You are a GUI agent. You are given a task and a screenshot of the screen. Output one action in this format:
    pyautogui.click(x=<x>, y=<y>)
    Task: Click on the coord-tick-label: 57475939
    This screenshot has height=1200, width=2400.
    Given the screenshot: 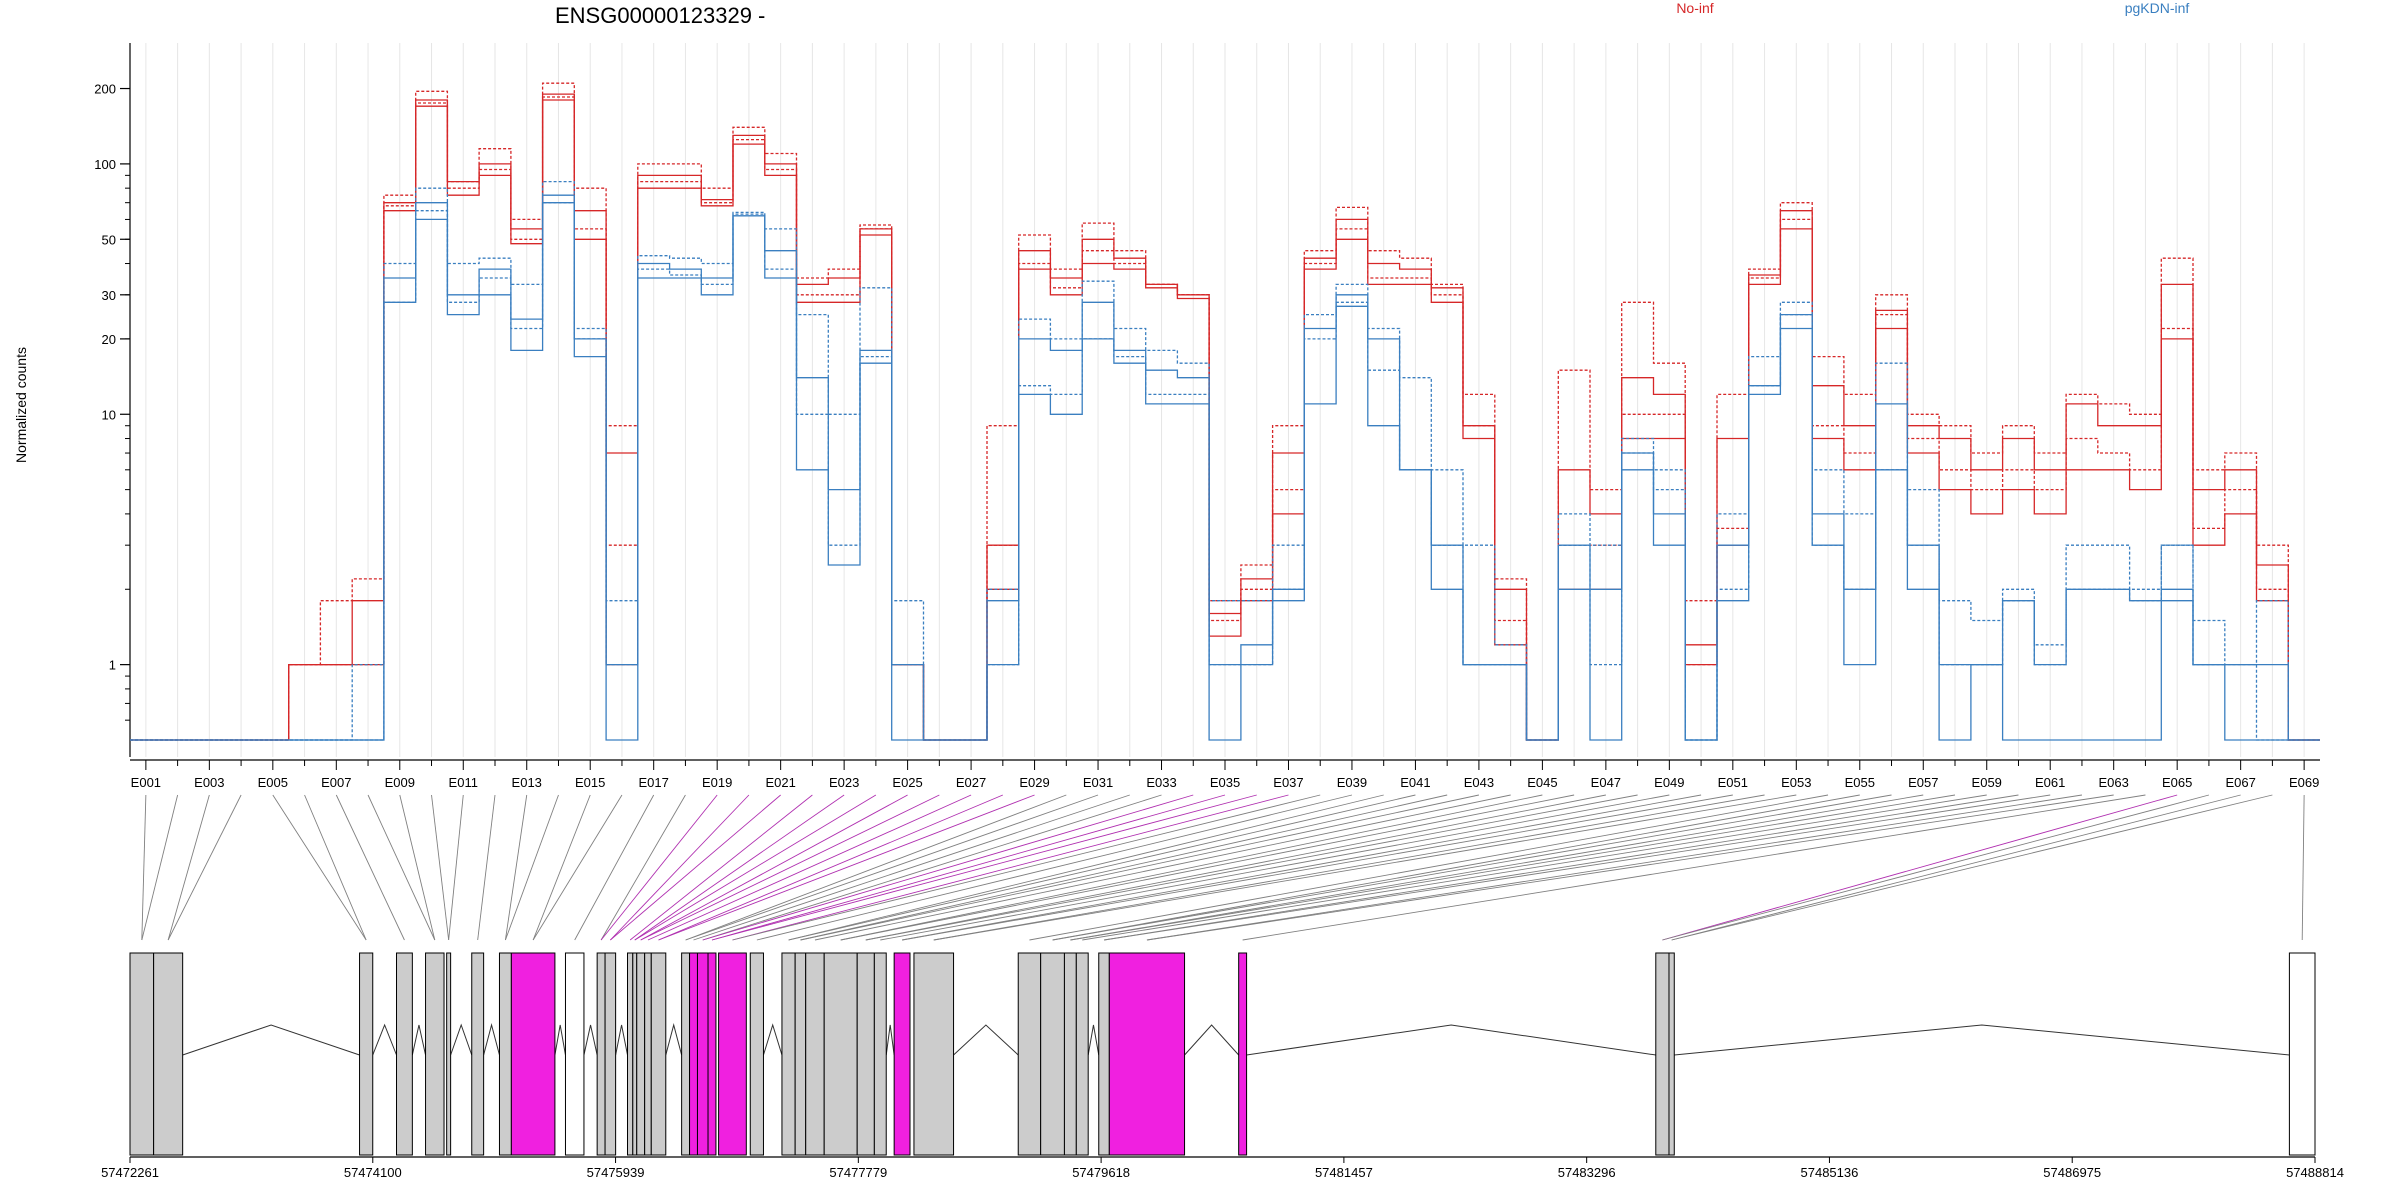 What is the action you would take?
    pyautogui.click(x=616, y=1172)
    